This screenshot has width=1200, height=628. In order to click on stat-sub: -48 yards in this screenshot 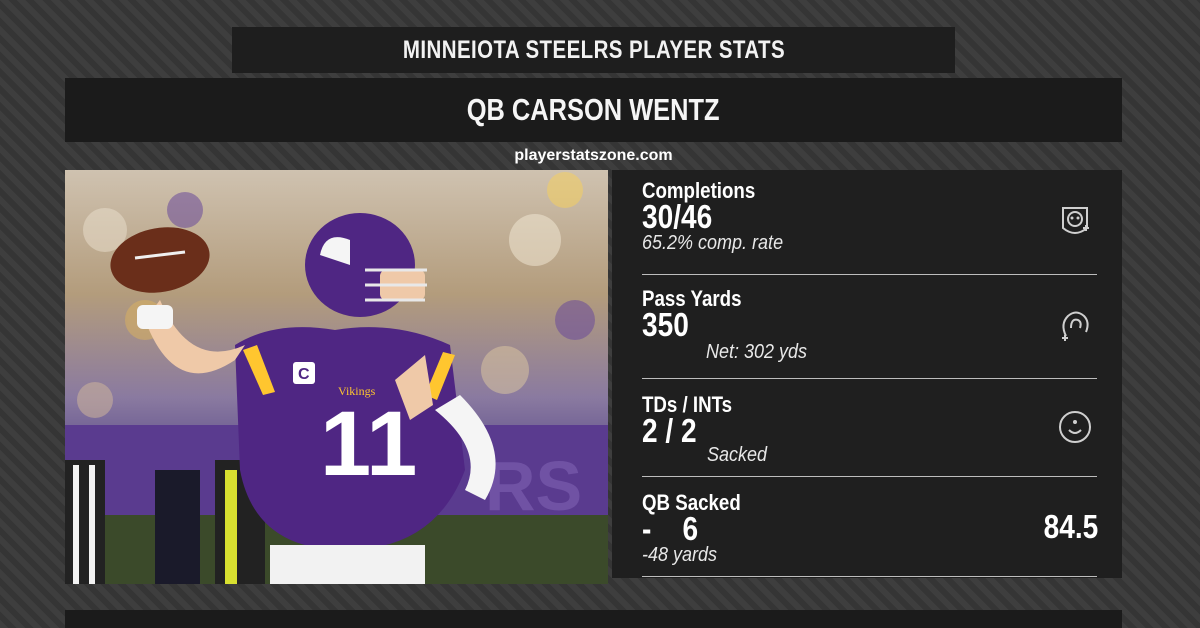, I will do `click(680, 555)`.